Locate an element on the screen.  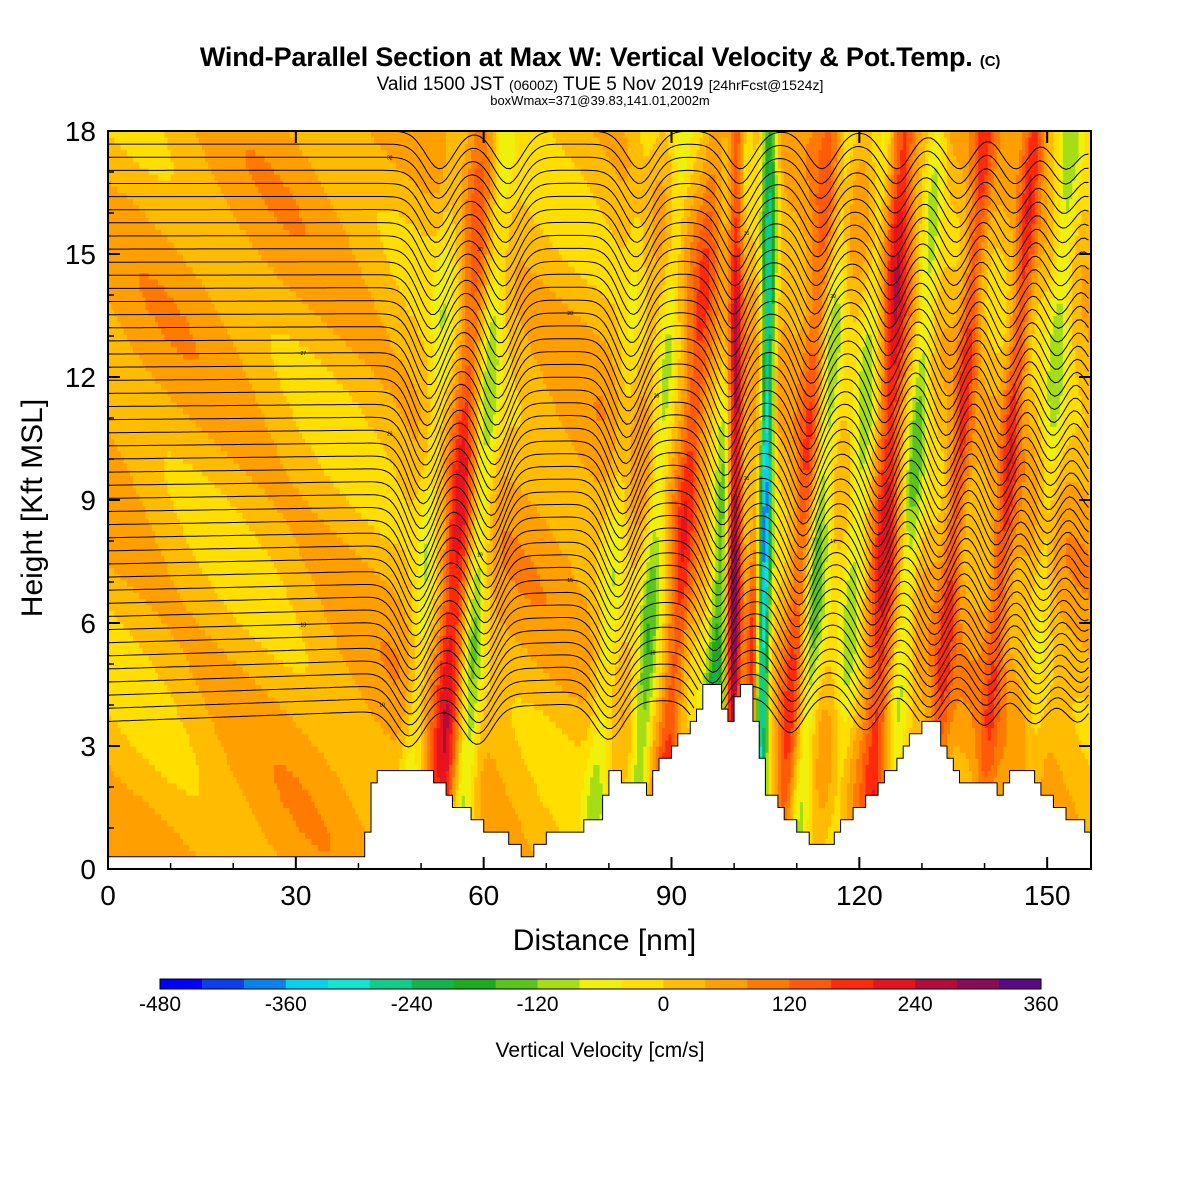
theta-contour-label: 28 is located at coordinates (570, 314).